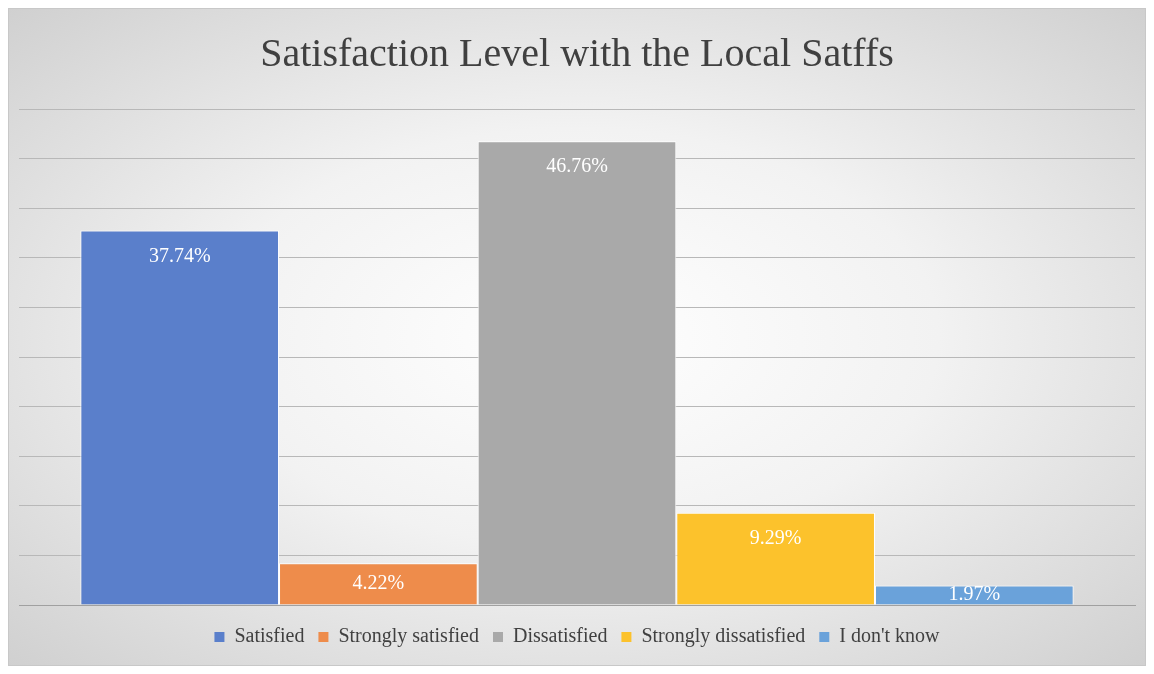 This screenshot has height=674, width=1154. What do you see at coordinates (577, 52) in the screenshot?
I see `chart-title: Satisfaction Level with the Local Satffs` at bounding box center [577, 52].